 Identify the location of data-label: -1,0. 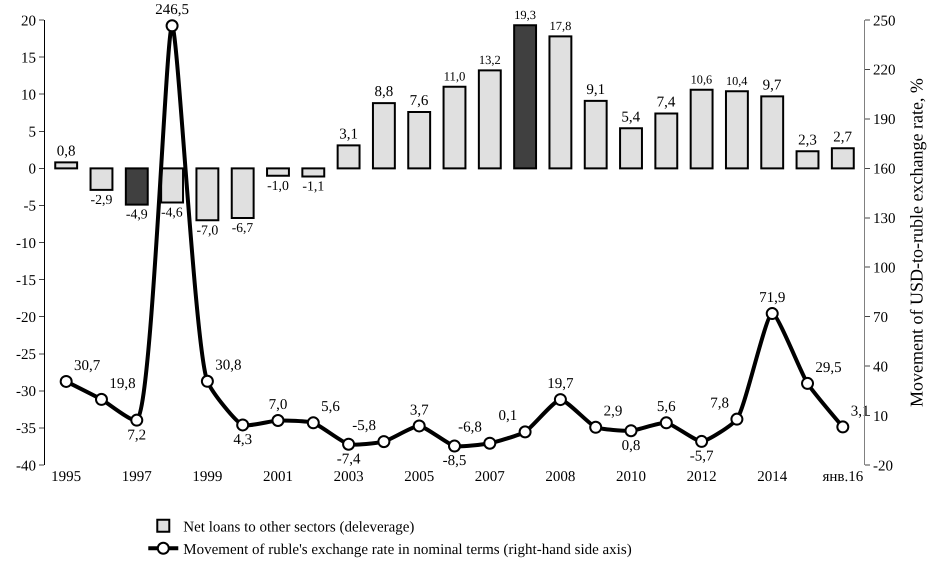
(278, 185).